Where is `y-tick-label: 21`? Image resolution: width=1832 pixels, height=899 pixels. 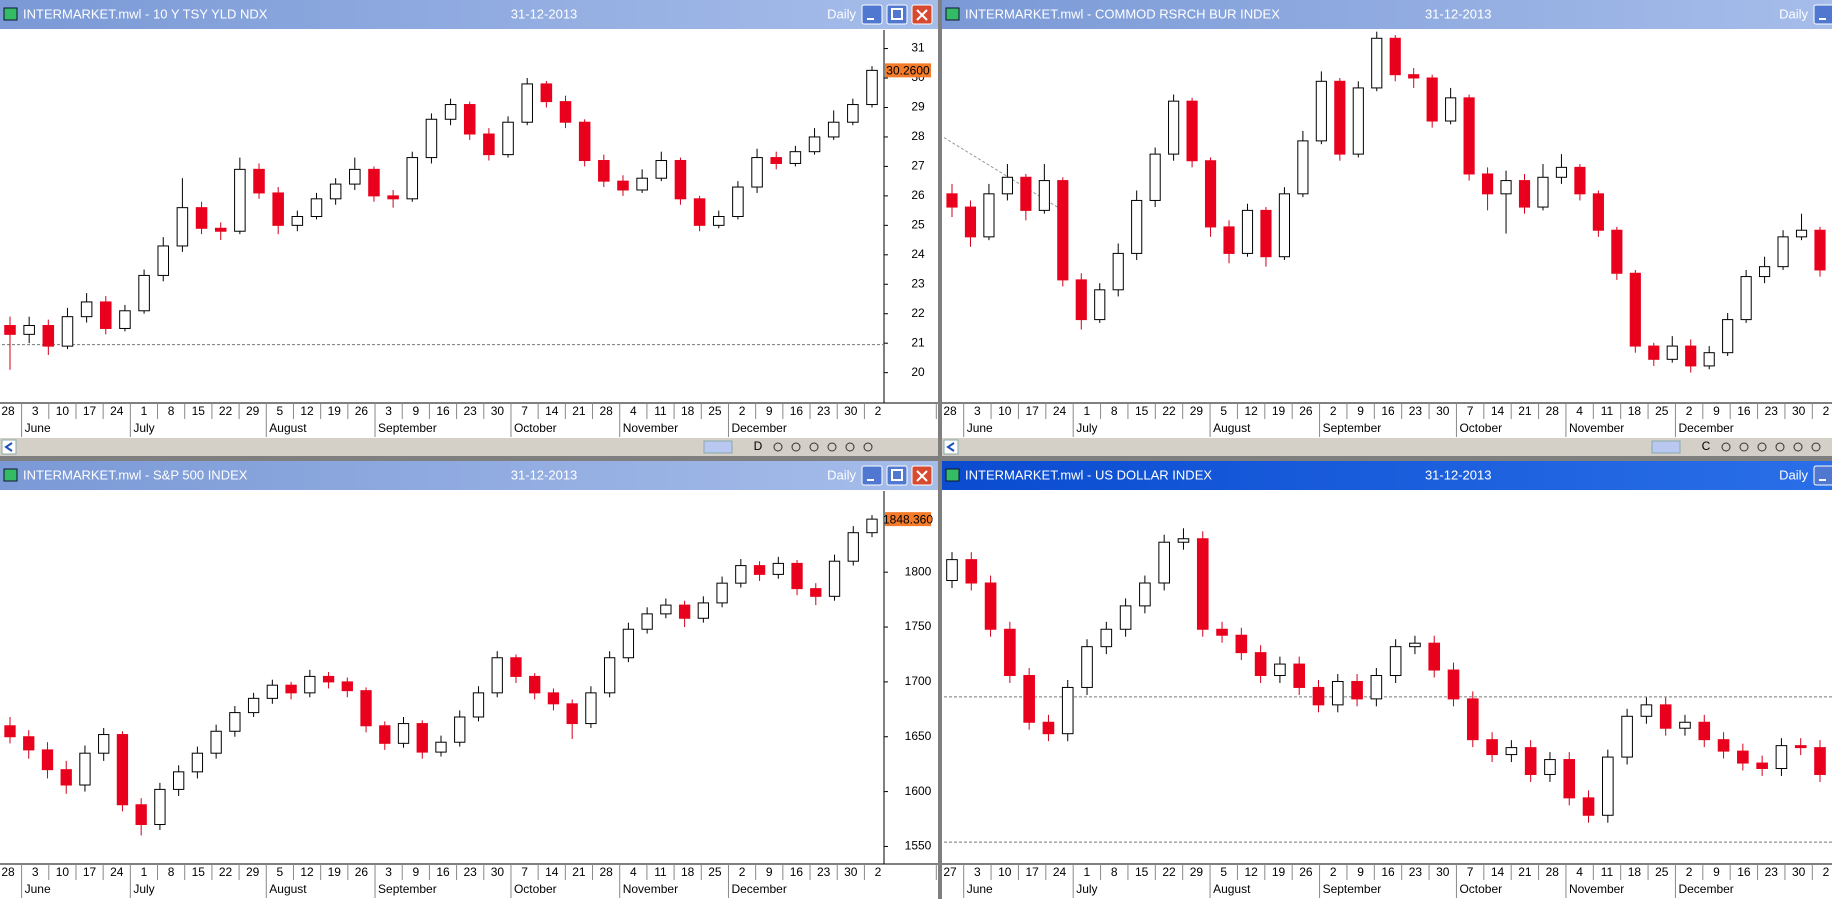
y-tick-label: 21 is located at coordinates (918, 342).